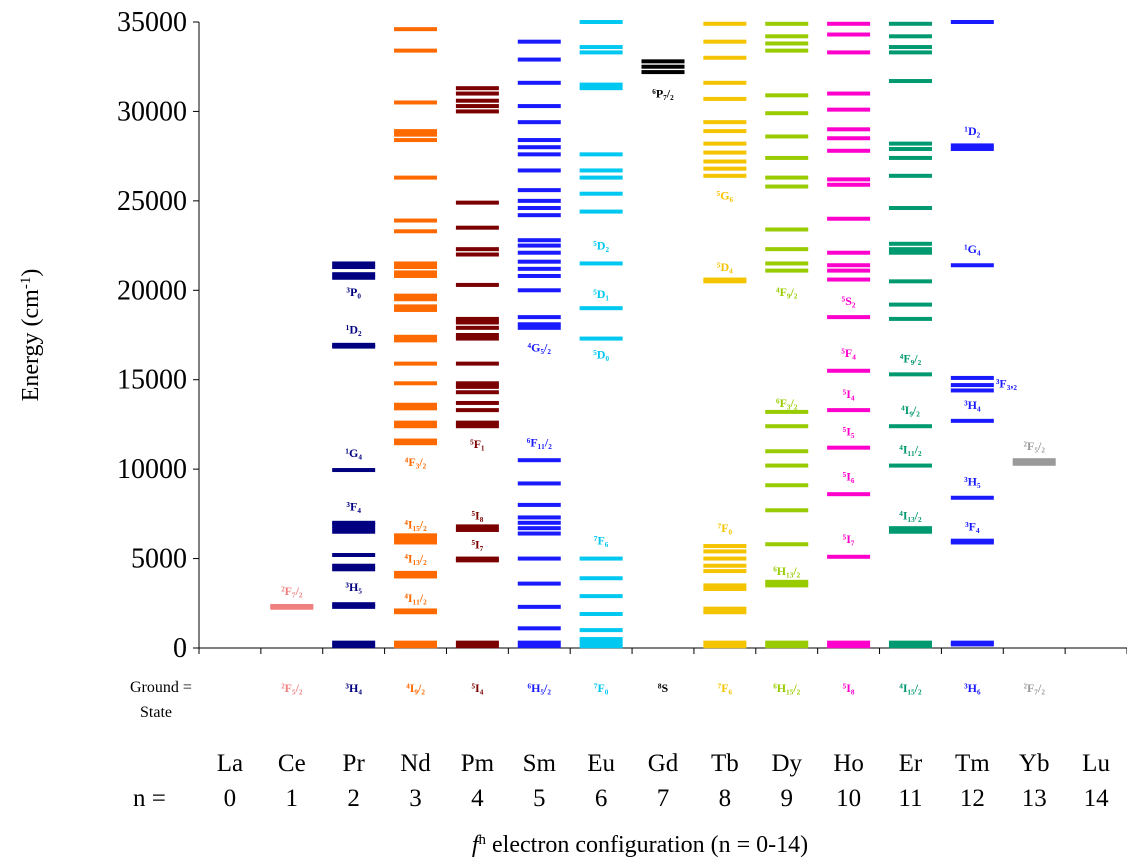  I want to click on term-label-nd: ⁴I₁₁/₂, so click(415, 598).